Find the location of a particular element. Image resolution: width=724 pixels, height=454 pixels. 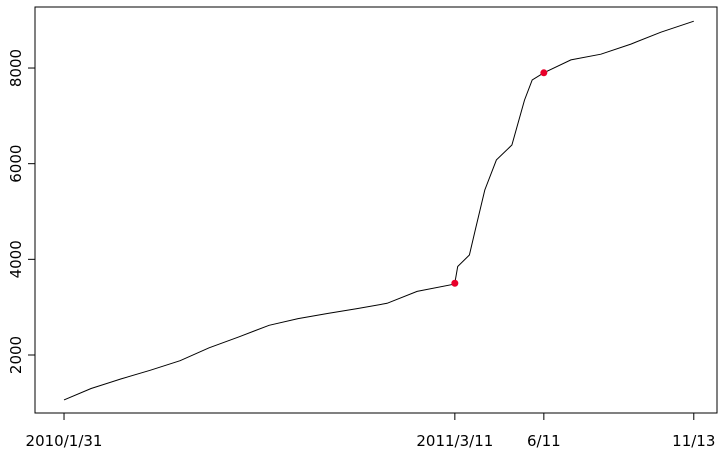

x-tick-label: 2011/3/11 is located at coordinates (454, 441).